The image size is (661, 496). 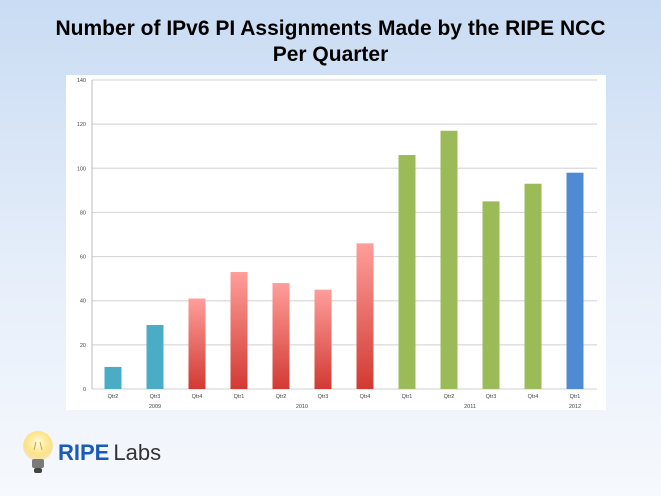 I want to click on logo-ripe-text: RIPE, so click(x=84, y=452).